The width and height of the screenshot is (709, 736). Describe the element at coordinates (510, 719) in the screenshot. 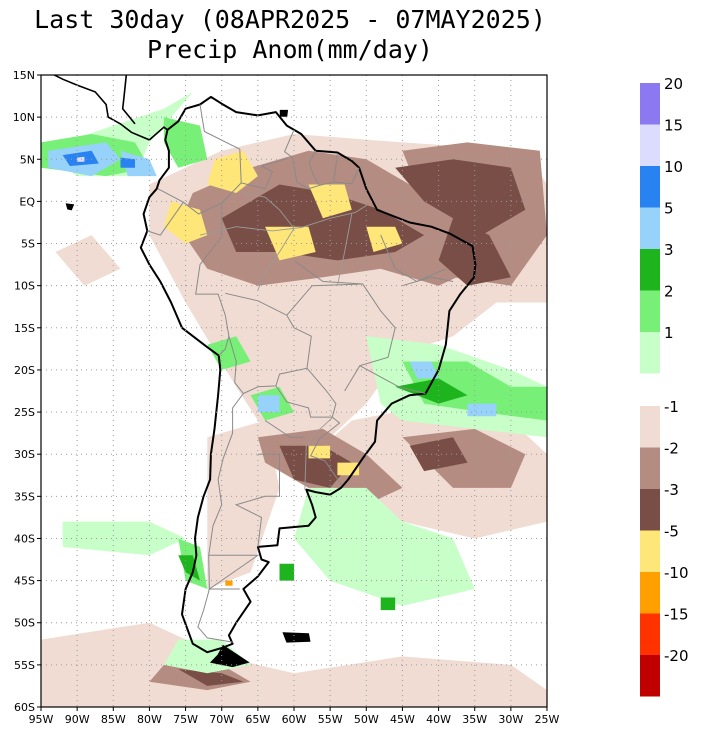

I see `lon-tick-label: 30W` at that location.